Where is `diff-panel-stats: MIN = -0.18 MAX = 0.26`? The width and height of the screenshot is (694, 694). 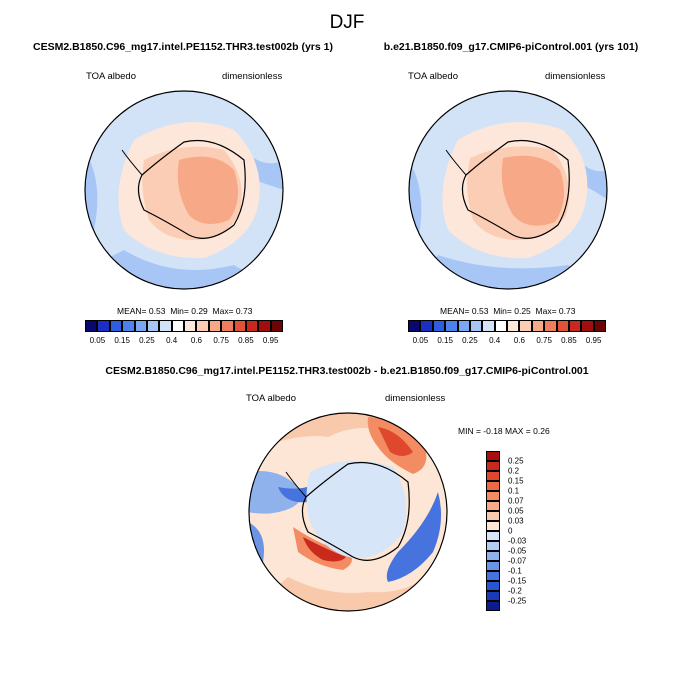 diff-panel-stats: MIN = -0.18 MAX = 0.26 is located at coordinates (504, 431).